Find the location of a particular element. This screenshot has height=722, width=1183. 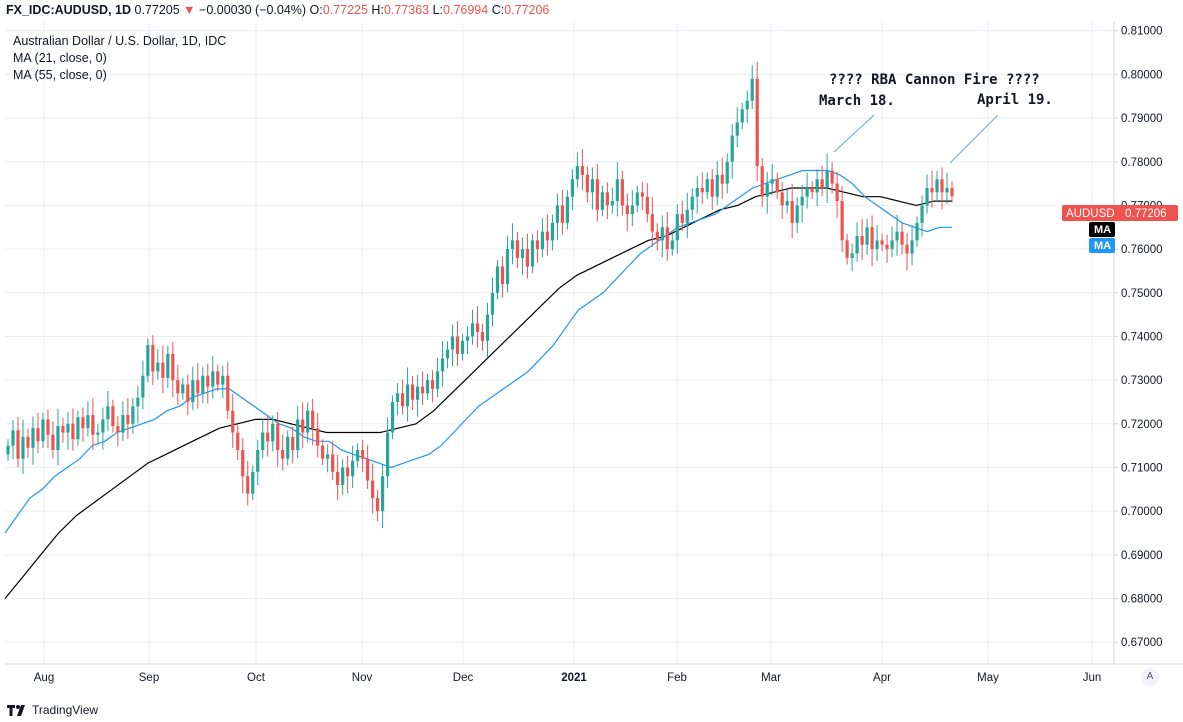

symbol-label: FX_IDC:AUDUSD, 1D is located at coordinates (69, 10).